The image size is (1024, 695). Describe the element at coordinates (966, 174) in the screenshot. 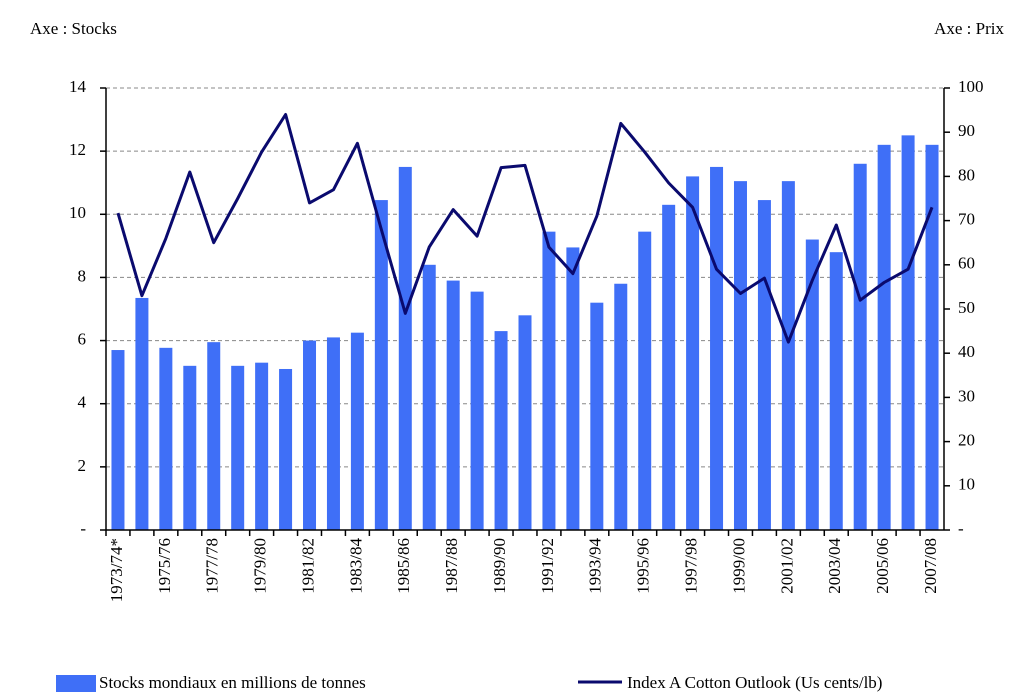

I see `y2-tick-label: 80` at that location.